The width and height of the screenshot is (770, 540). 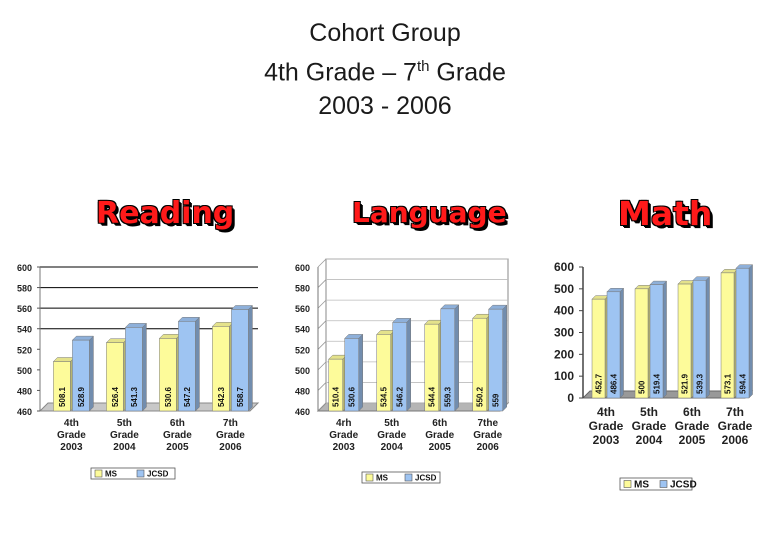 What do you see at coordinates (665, 213) in the screenshot?
I see `math-heading: Math` at bounding box center [665, 213].